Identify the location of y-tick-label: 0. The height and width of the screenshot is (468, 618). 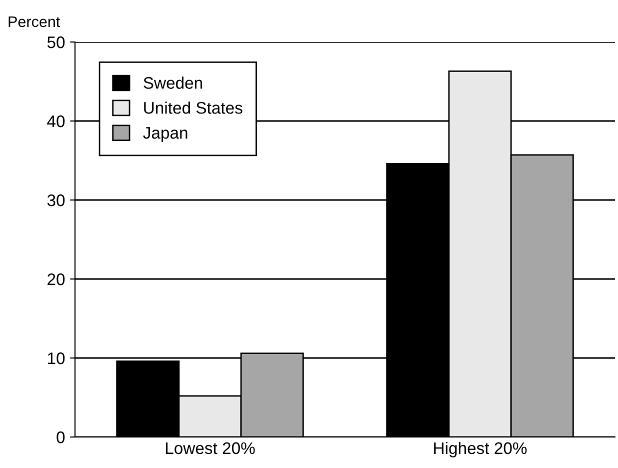
(60, 437).